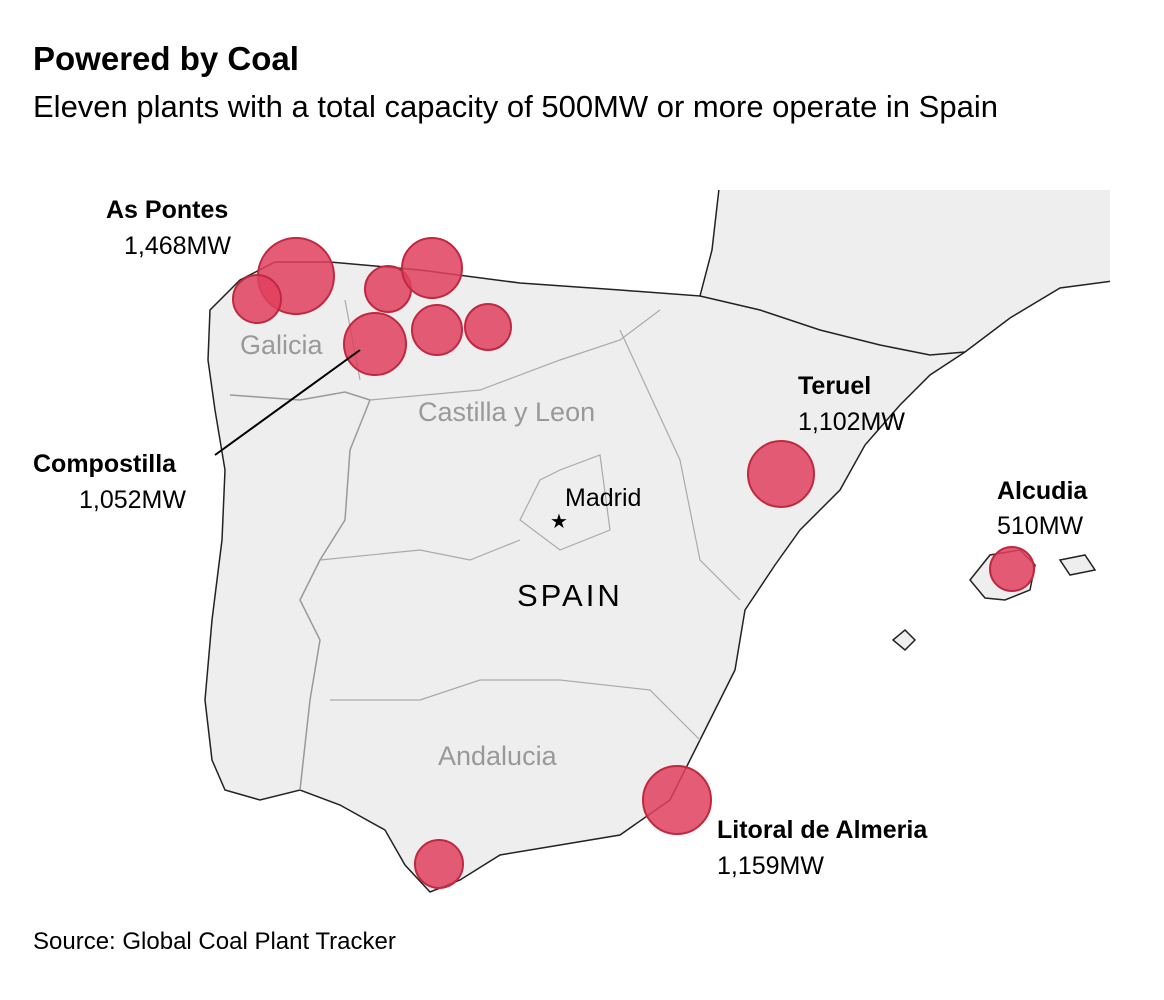  What do you see at coordinates (105, 464) in the screenshot?
I see `plant-name: Compostilla` at bounding box center [105, 464].